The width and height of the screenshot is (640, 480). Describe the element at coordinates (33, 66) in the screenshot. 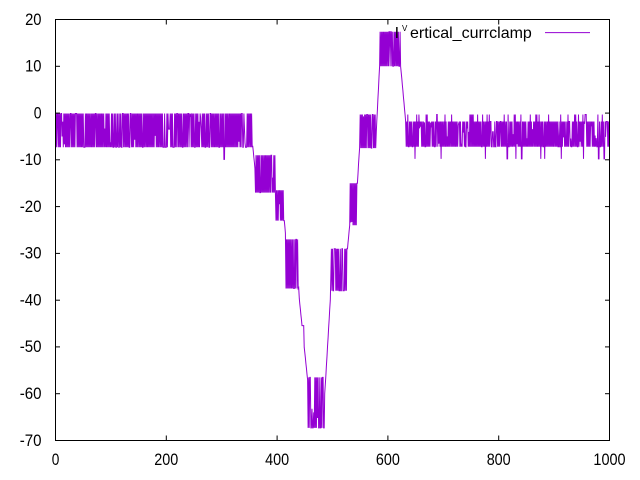

I see `svg-text: 10` at that location.